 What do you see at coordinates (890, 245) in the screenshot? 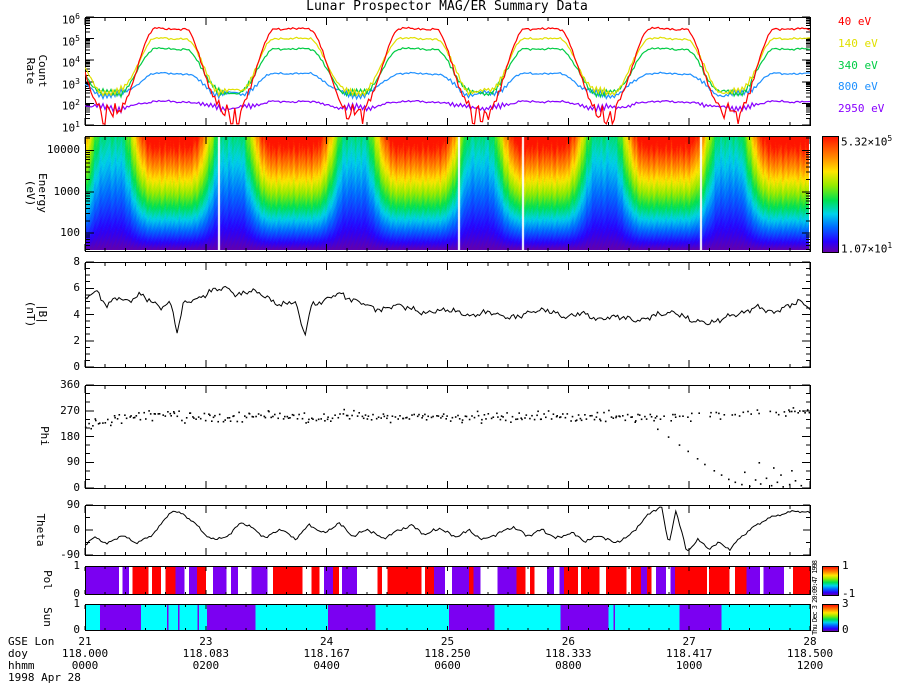
I see `colorbar-bottom-exp: 1` at bounding box center [890, 245].